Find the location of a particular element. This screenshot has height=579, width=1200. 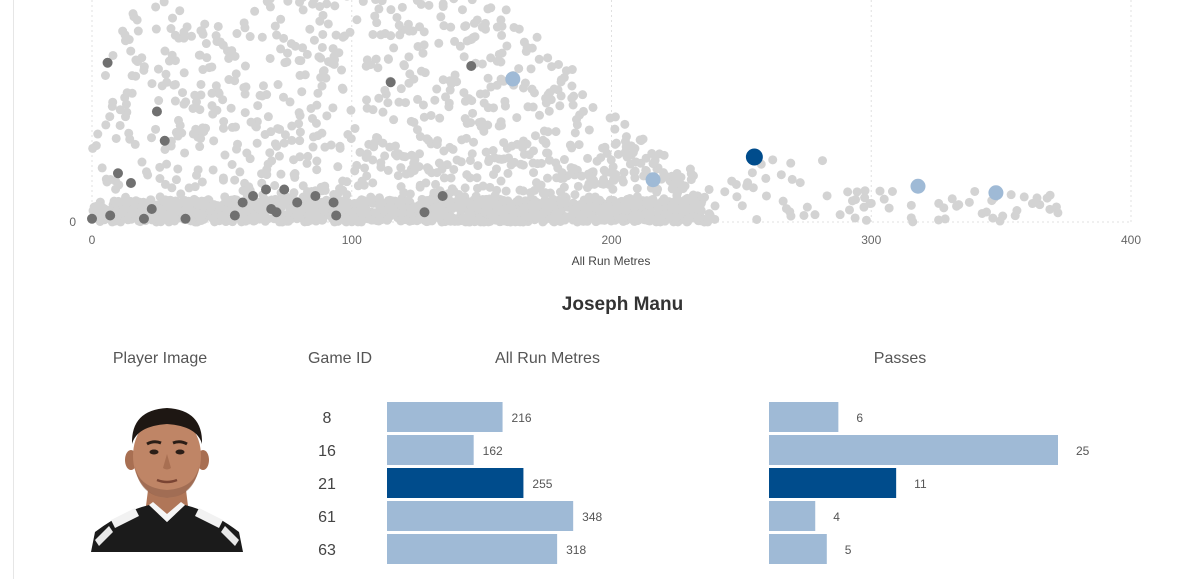

passes-value: 6 is located at coordinates (859, 418).